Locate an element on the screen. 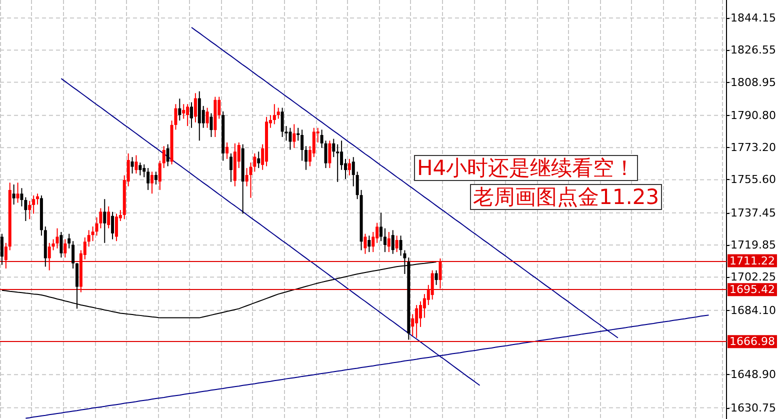 The image size is (779, 419). ref-line-label: 1695.42 is located at coordinates (753, 289).